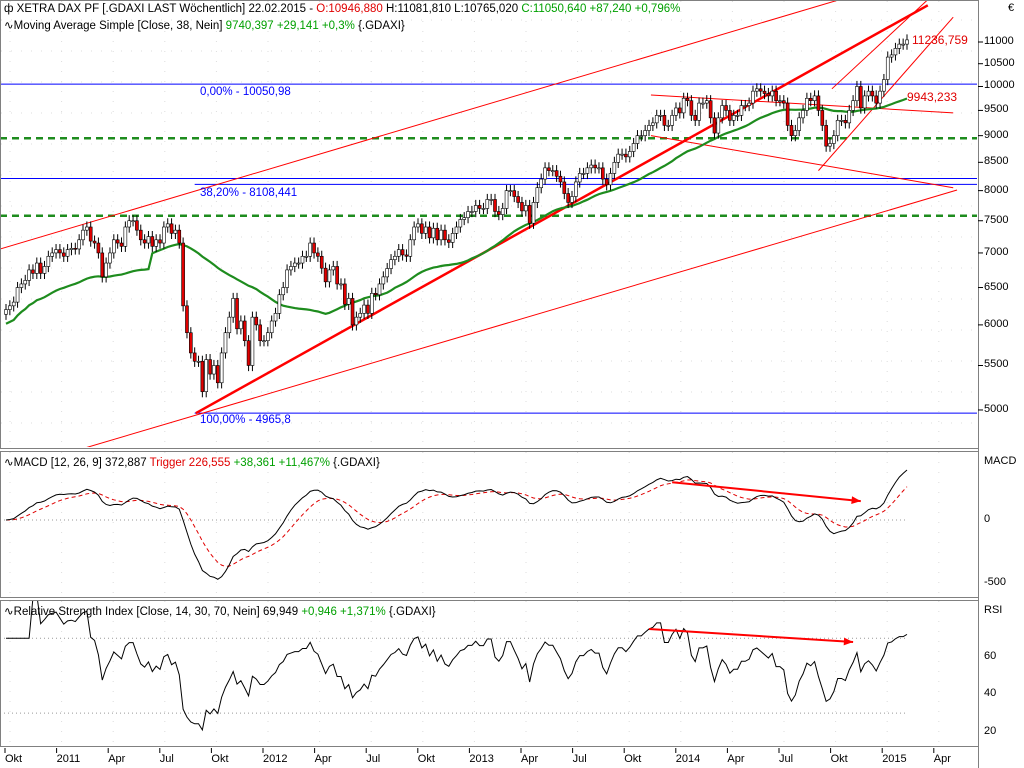  Describe the element at coordinates (481, 759) in the screenshot. I see `time-tick: 2013` at that location.